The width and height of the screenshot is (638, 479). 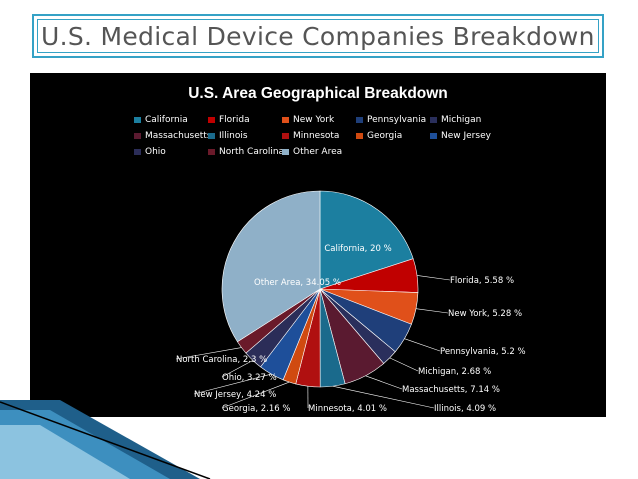 I want to click on legend-item-new-jersey: New Jersey, so click(x=460, y=136).